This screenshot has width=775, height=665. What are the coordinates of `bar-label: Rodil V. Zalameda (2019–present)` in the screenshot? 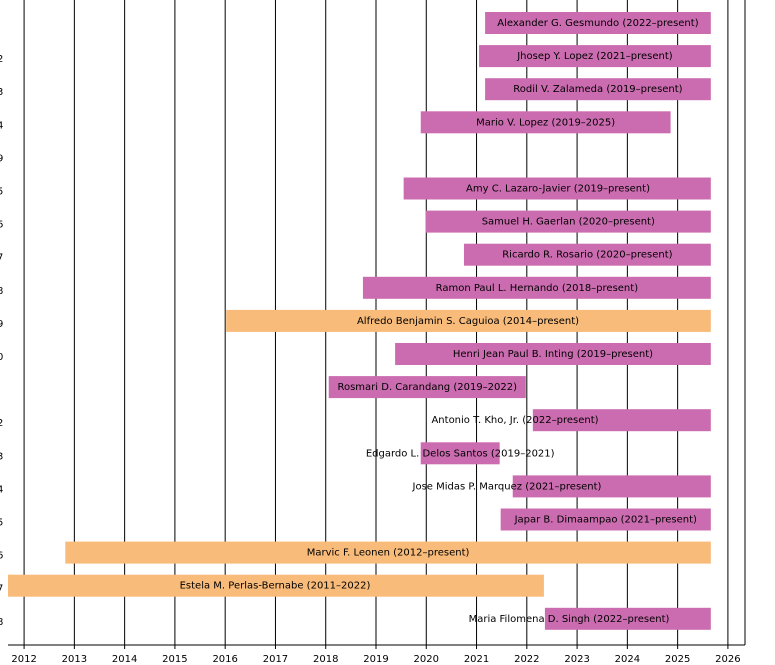 It's located at (597, 89).